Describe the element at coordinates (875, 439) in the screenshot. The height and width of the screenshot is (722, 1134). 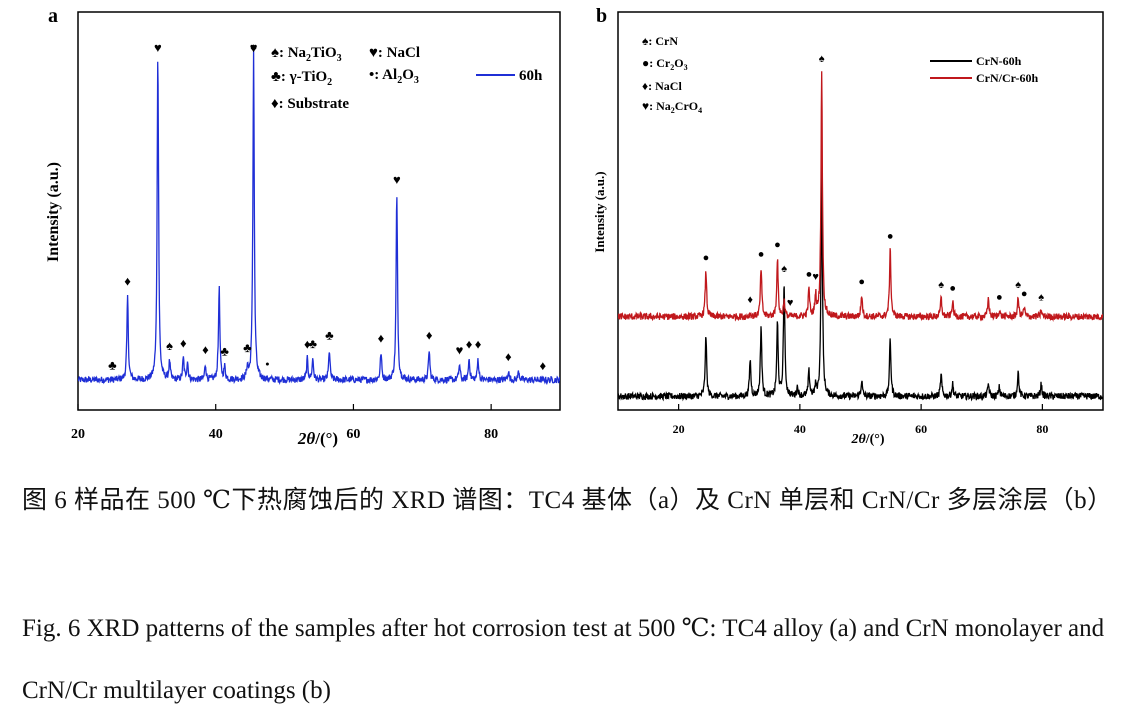
I see `panel-b-xlabel-unit: /(°)` at that location.